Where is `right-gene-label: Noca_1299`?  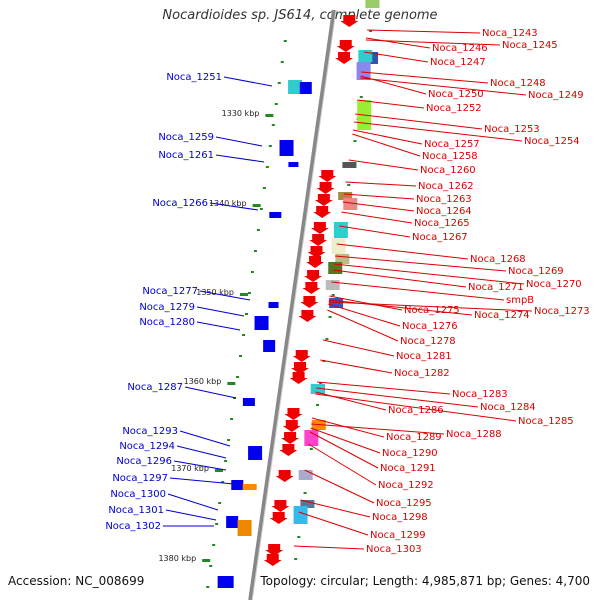
right-gene-label: Noca_1299 is located at coordinates (398, 535).